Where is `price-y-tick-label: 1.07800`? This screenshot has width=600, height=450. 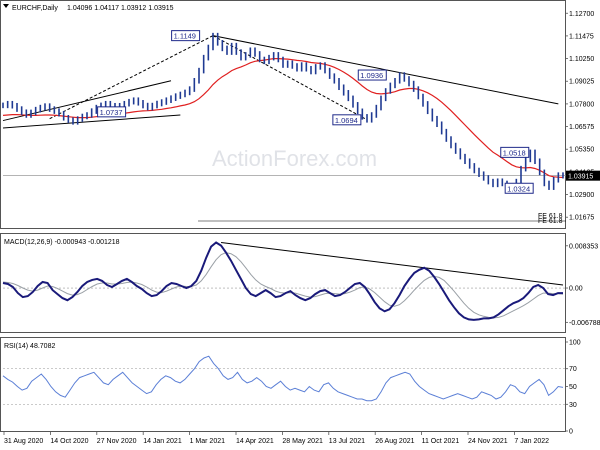
price-y-tick-label: 1.07800 is located at coordinates (581, 104).